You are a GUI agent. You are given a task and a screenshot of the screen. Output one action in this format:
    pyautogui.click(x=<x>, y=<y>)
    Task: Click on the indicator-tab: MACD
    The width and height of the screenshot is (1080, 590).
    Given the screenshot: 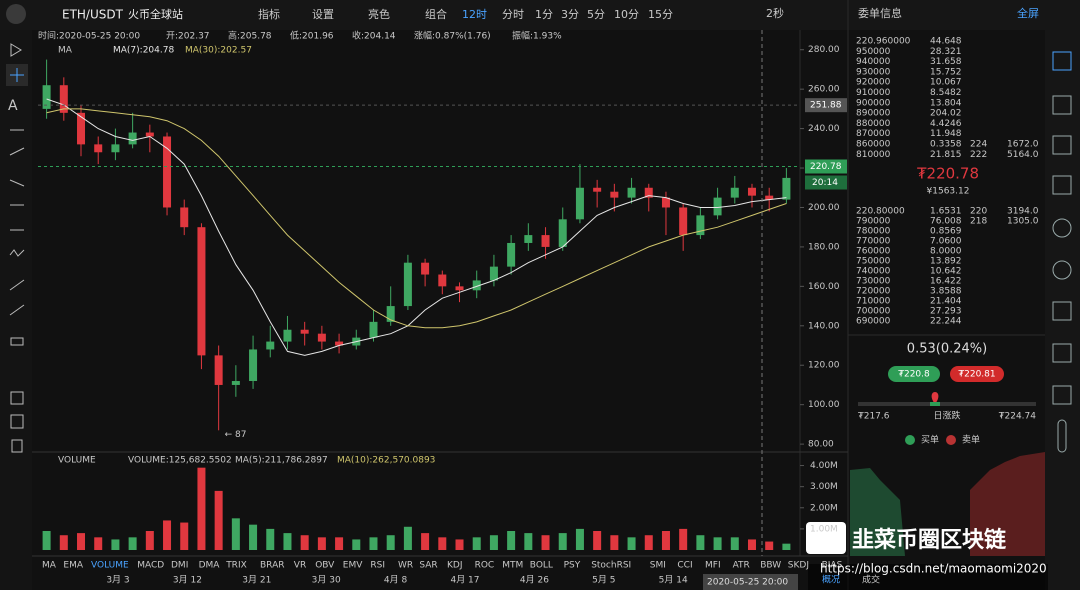 What is the action you would take?
    pyautogui.click(x=150, y=566)
    